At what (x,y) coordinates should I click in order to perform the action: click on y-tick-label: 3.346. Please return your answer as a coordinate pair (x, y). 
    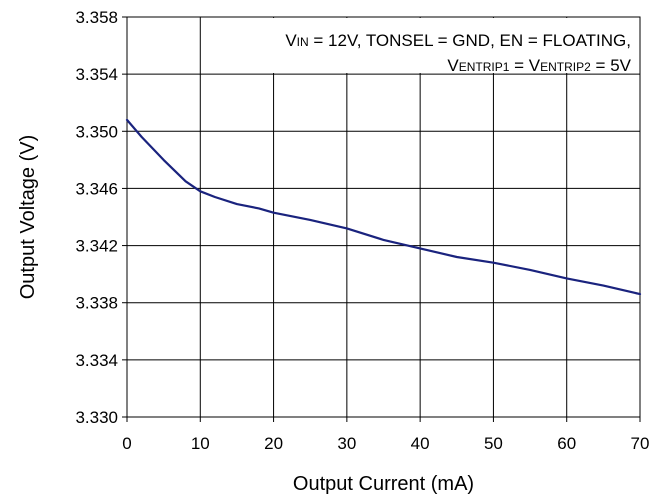
    Looking at the image, I should click on (96, 188).